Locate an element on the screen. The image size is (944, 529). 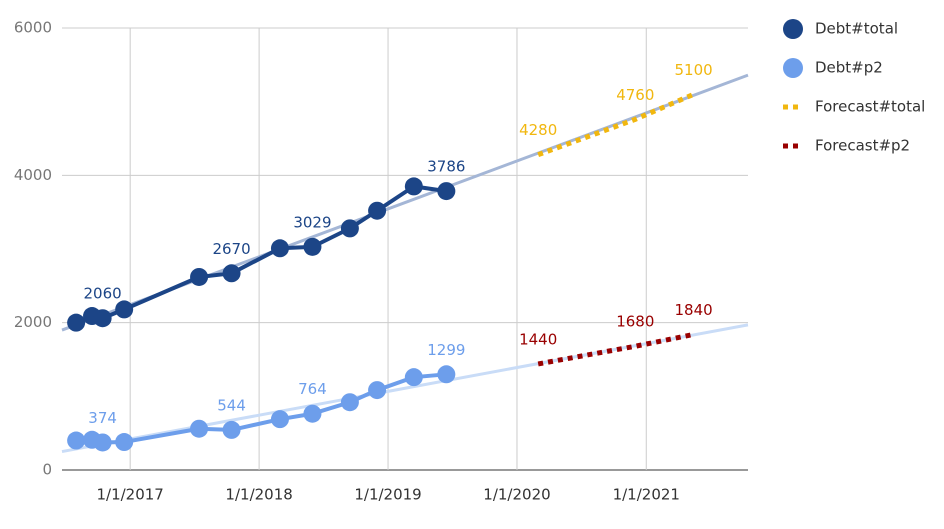
y-tick-label: 2000 is located at coordinates (33, 322).